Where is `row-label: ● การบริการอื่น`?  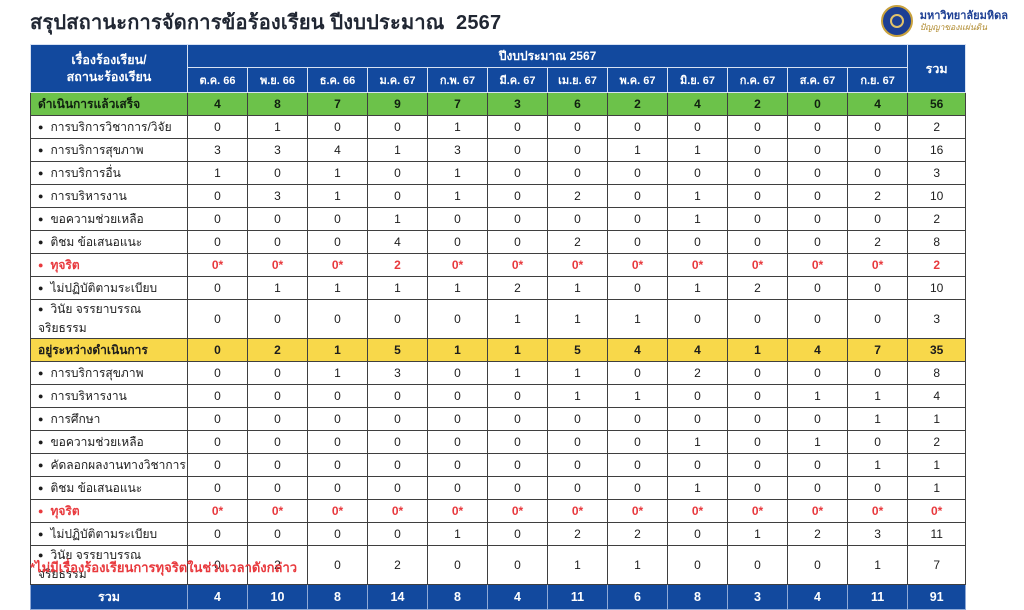 row-label: ● การบริการอื่น is located at coordinates (109, 173).